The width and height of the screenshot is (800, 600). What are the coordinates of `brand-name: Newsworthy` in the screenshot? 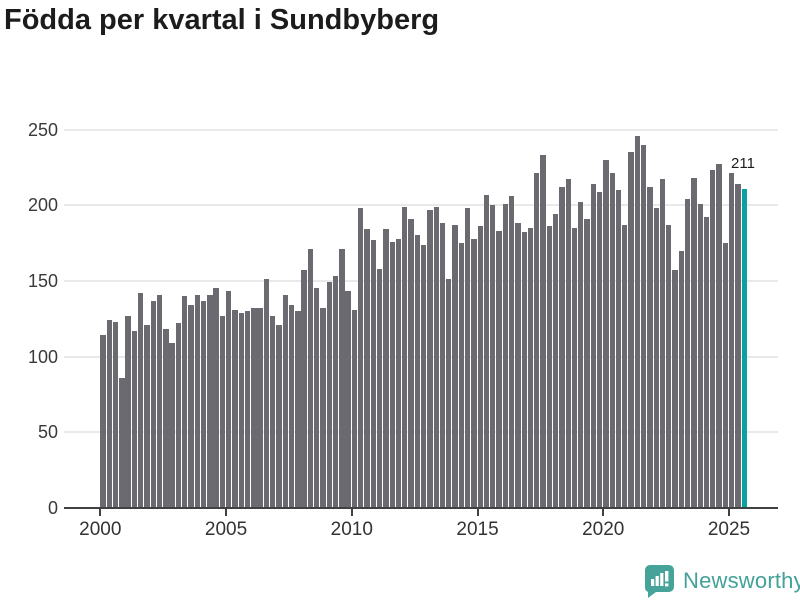 It's located at (741, 580).